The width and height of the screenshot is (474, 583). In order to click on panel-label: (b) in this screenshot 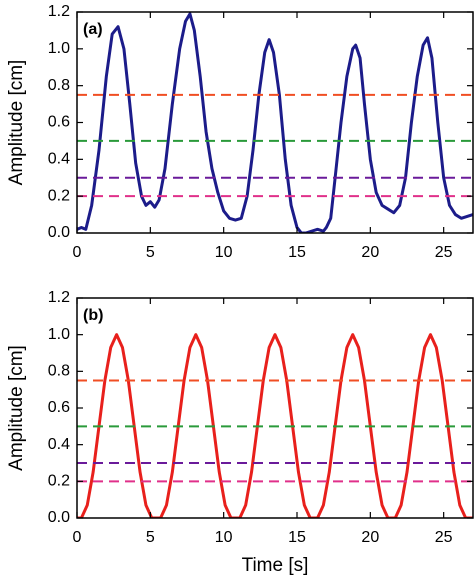, I will do `click(93, 315)`.